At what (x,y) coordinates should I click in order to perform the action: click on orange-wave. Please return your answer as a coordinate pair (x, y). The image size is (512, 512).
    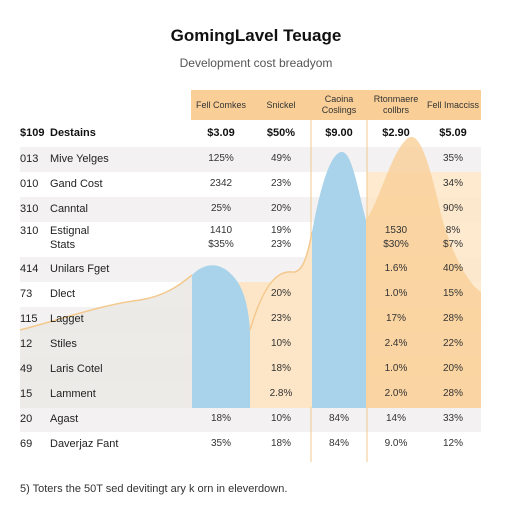
    Looking at the image, I should click on (281, 320).